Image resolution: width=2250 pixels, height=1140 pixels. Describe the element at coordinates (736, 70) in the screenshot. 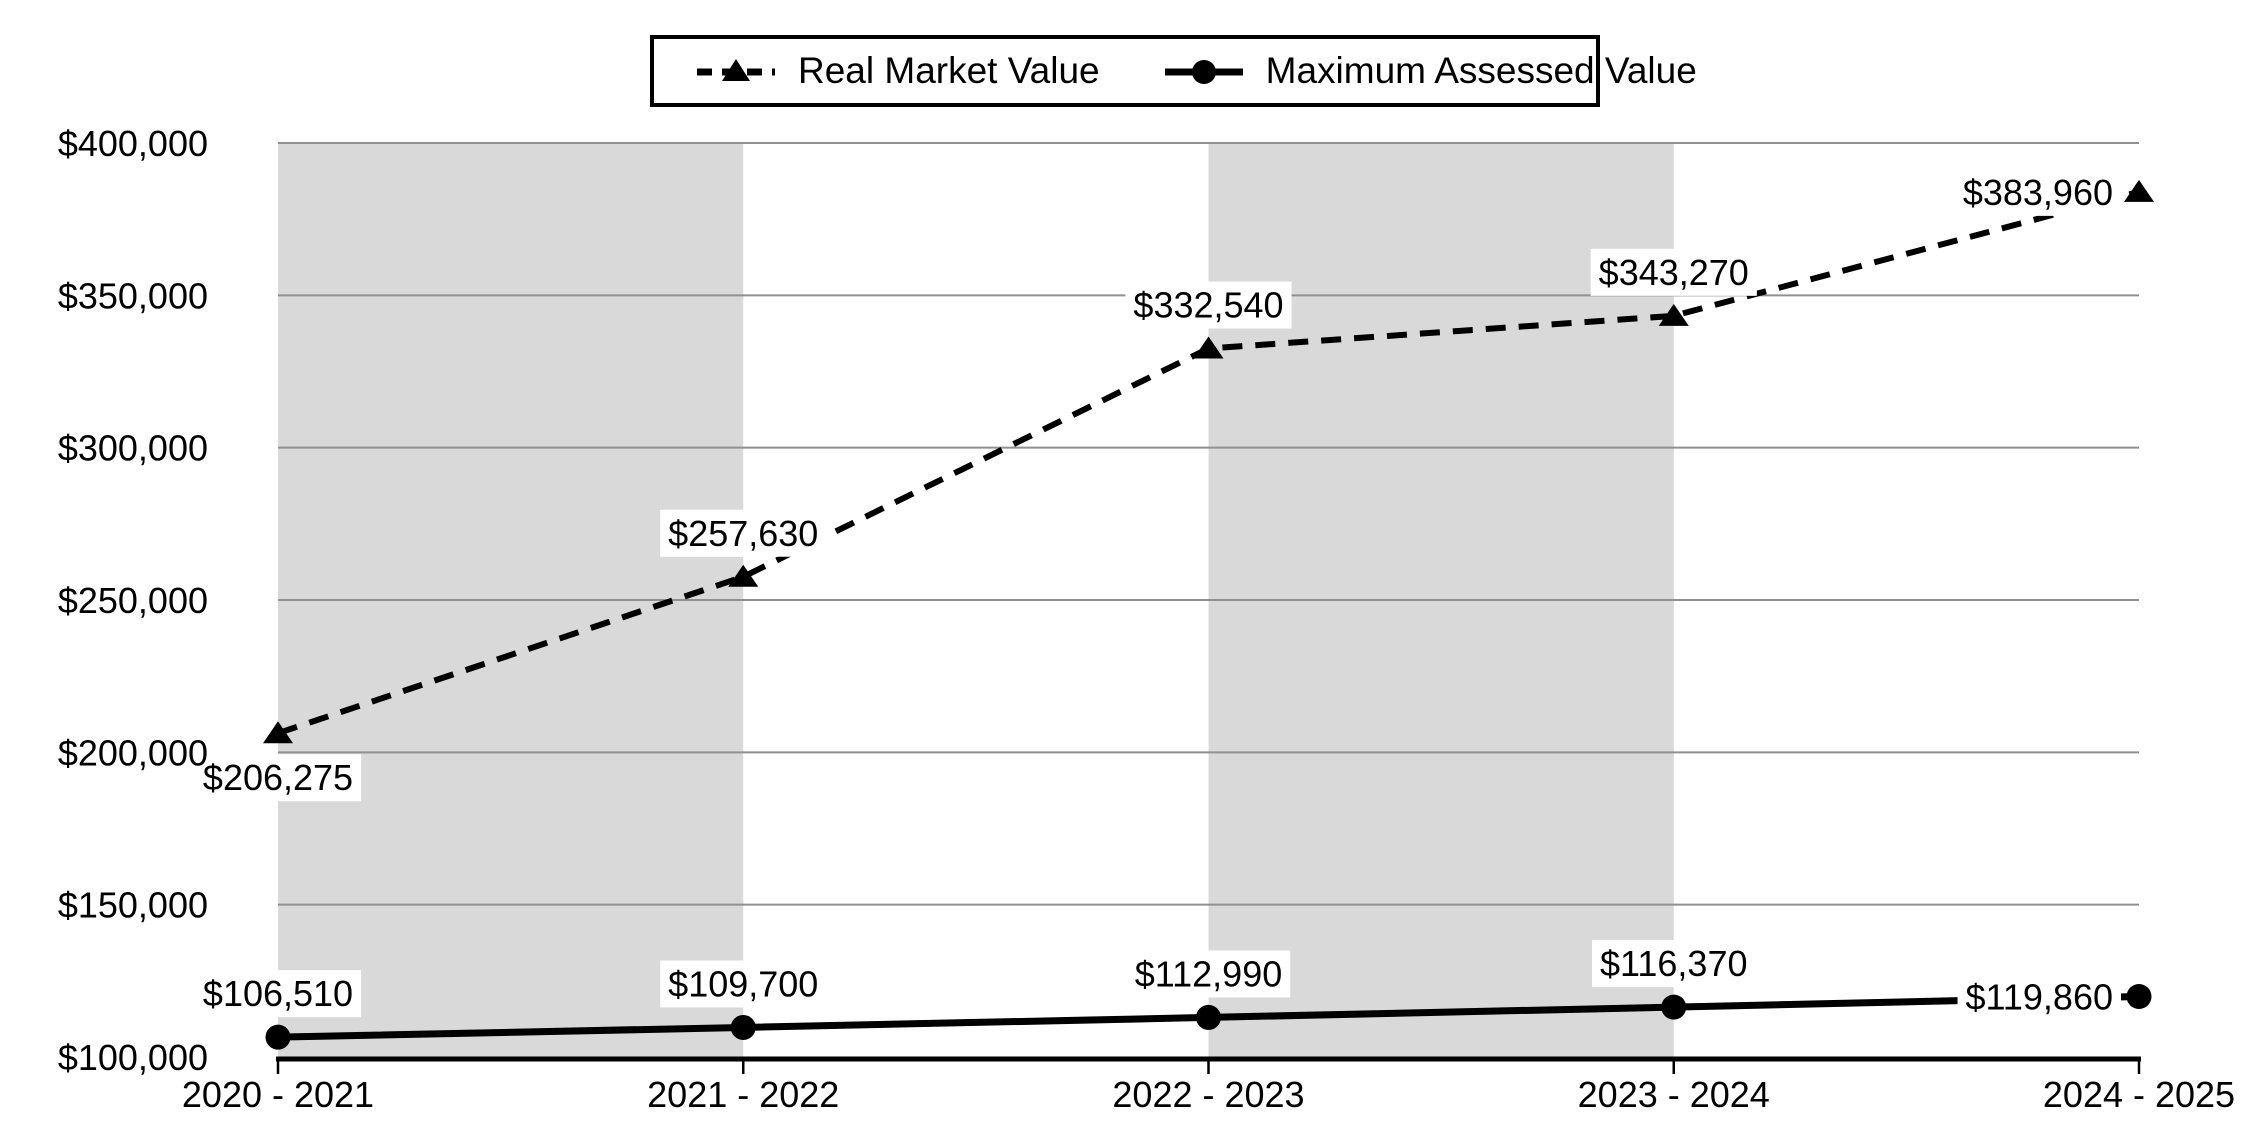

I see `dashed-line-triangle-marker-icon` at that location.